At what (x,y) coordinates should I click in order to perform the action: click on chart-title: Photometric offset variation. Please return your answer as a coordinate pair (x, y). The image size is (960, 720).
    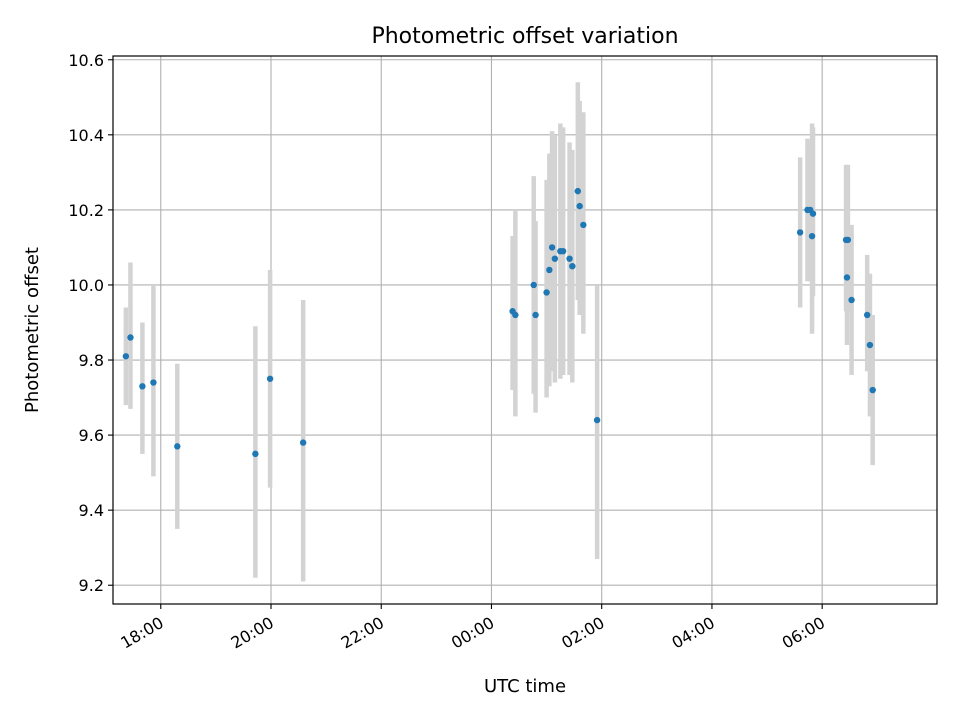
    Looking at the image, I should click on (524, 36).